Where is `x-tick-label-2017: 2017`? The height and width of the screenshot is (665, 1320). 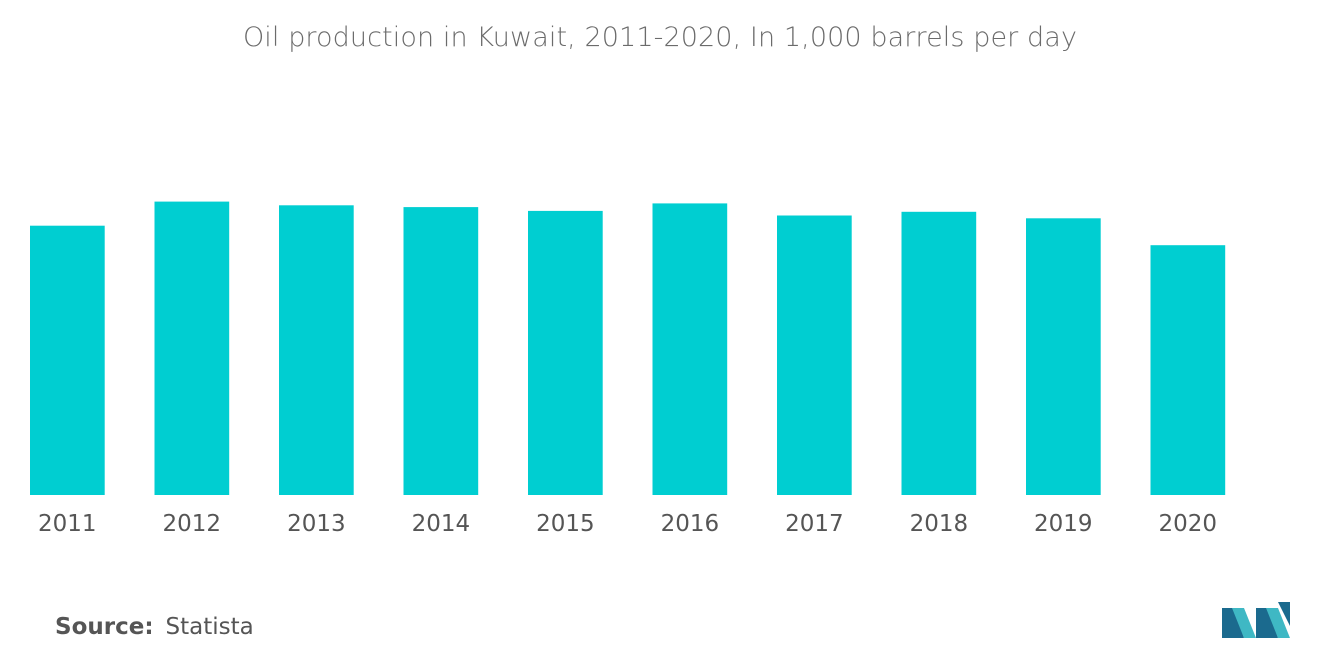 x-tick-label-2017: 2017 is located at coordinates (814, 524).